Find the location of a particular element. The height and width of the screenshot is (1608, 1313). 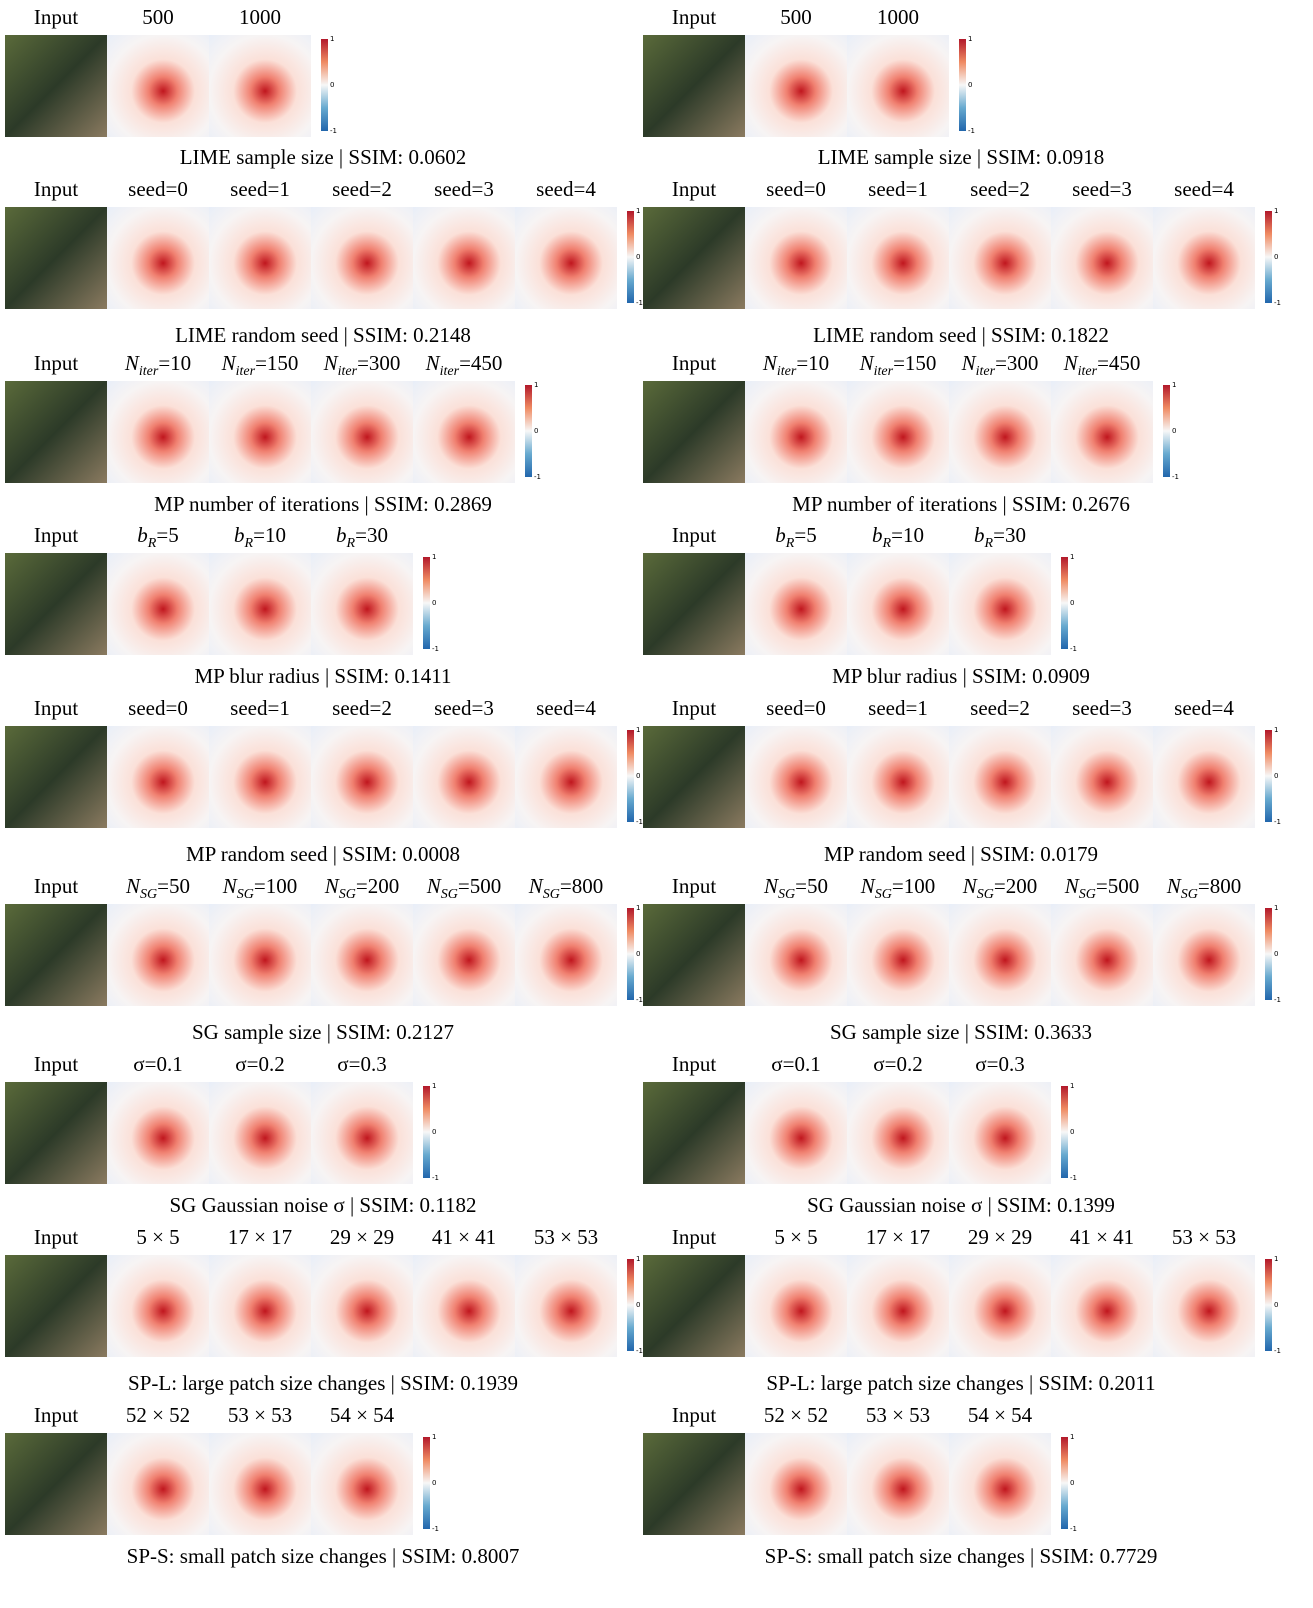

column-header: seed=4 is located at coordinates (1204, 189).